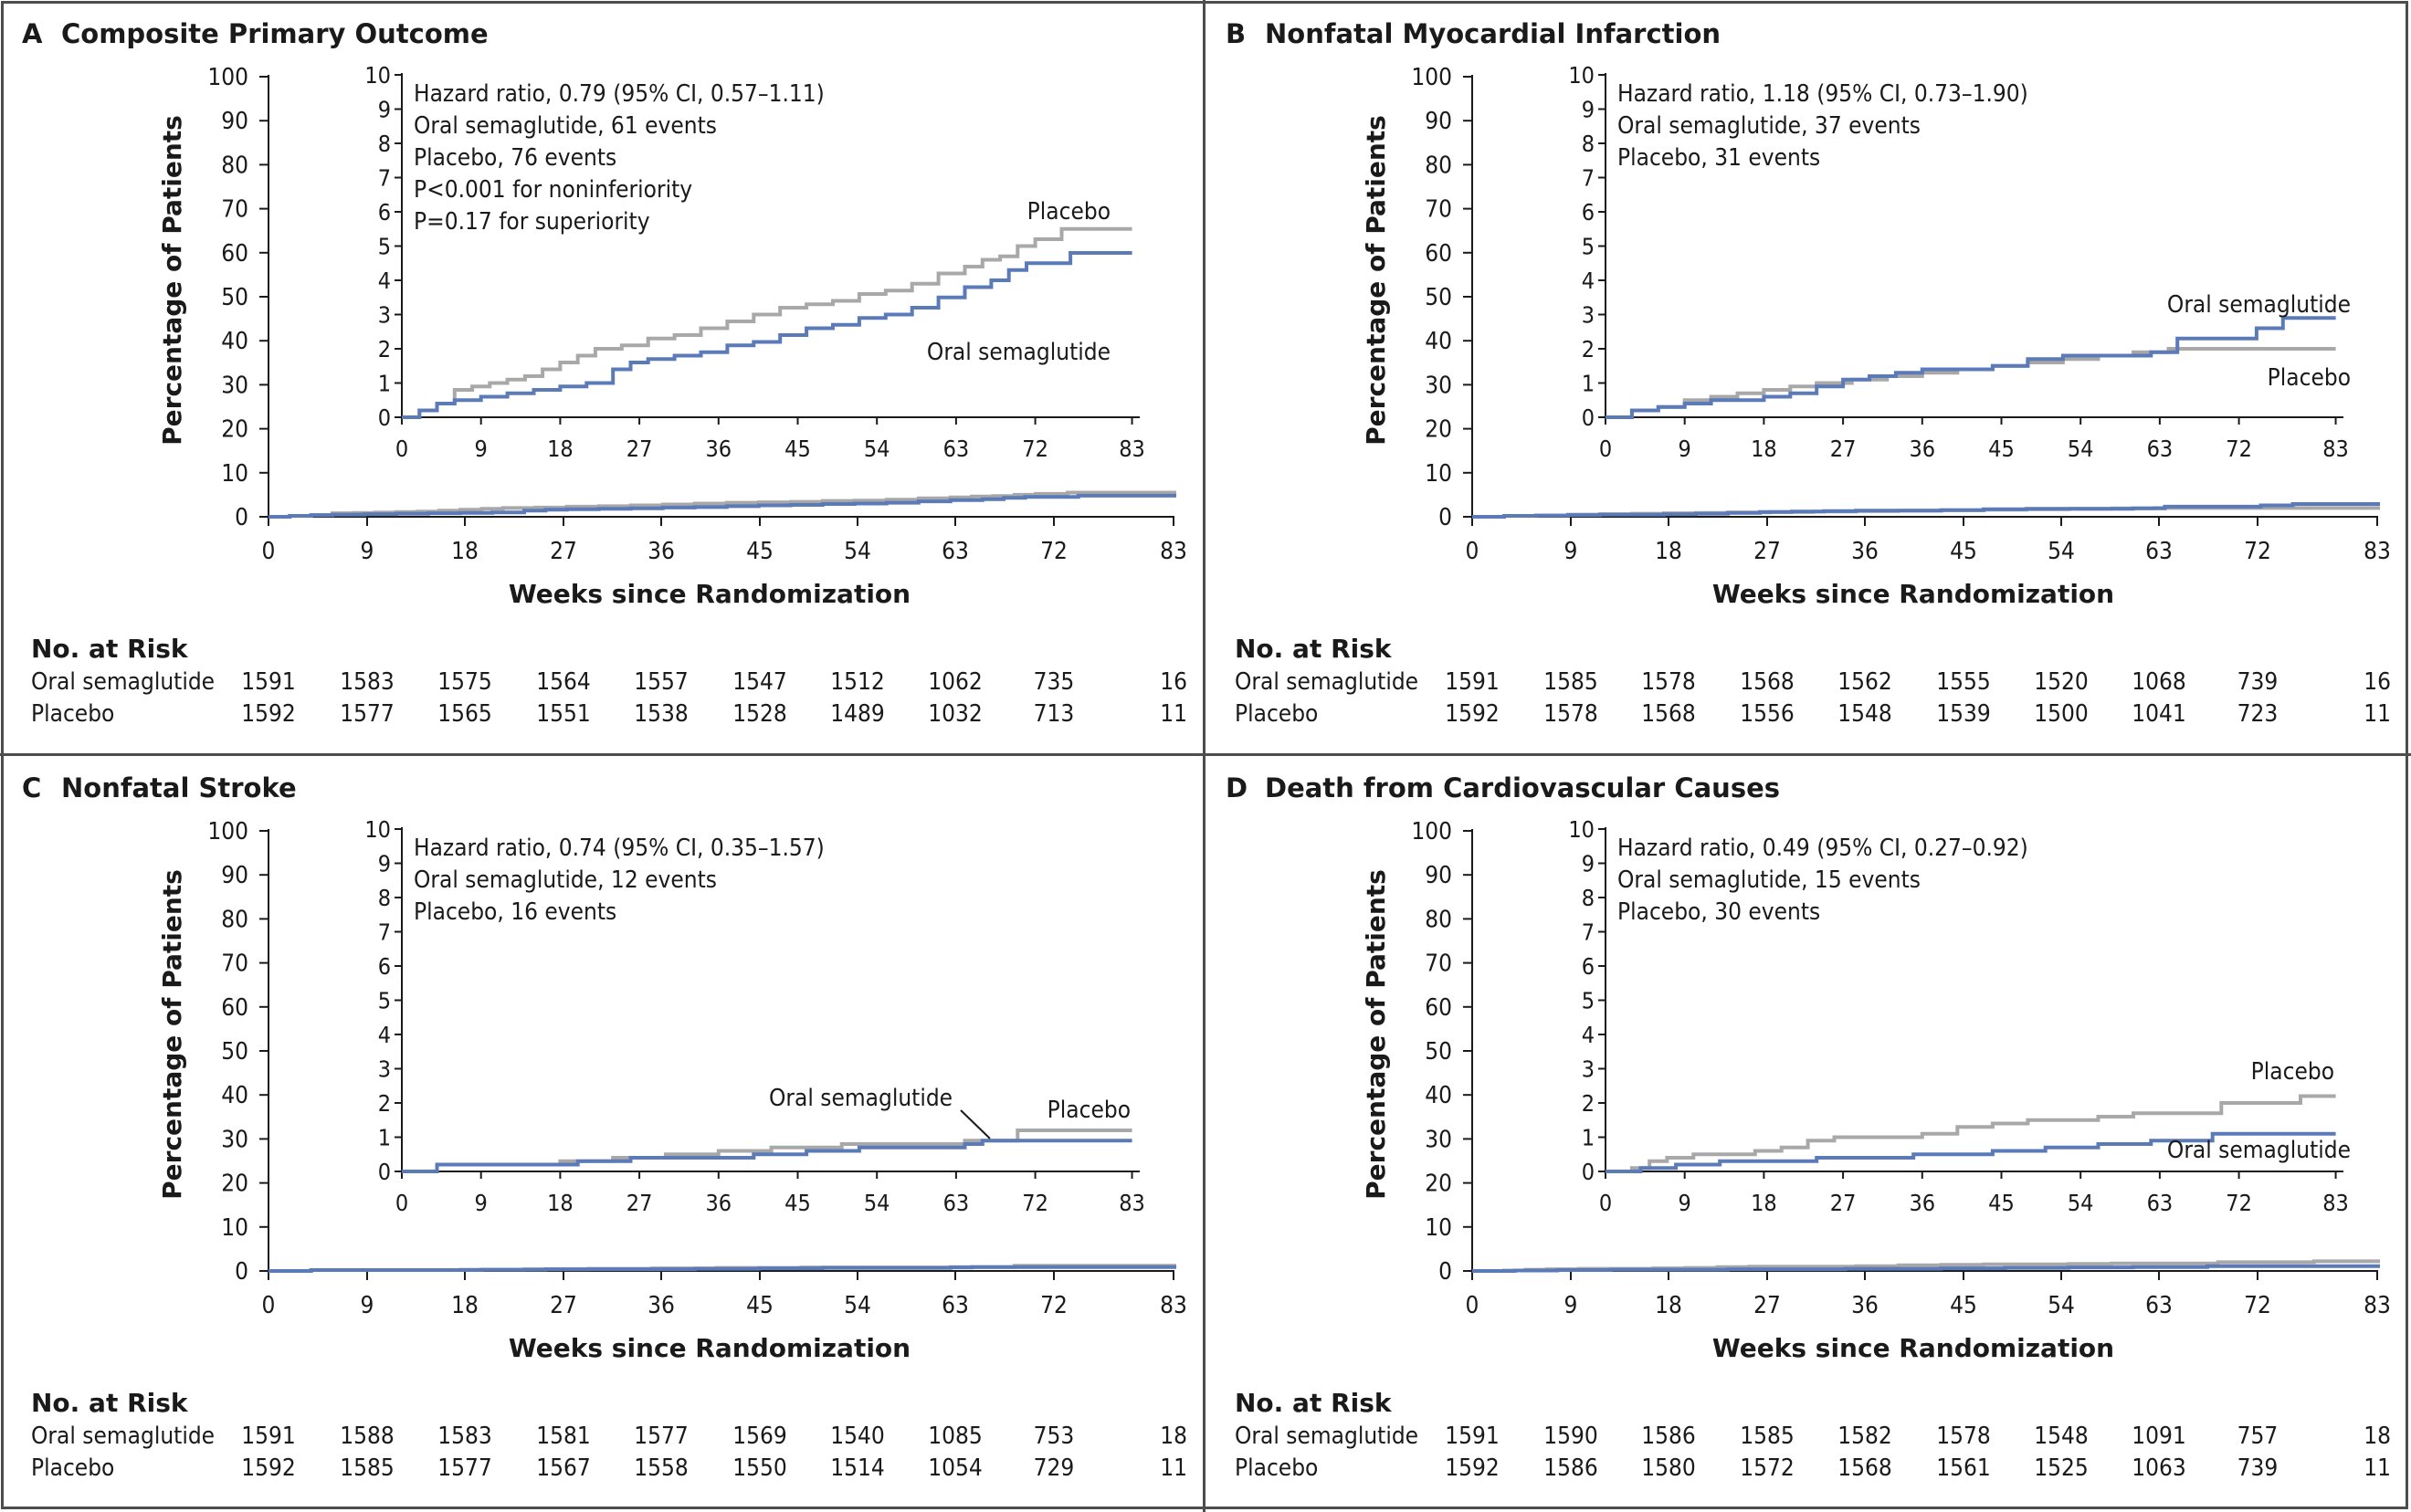 The image size is (2411, 1512). Describe the element at coordinates (1438, 297) in the screenshot. I see `main-y-tick-label: 50` at that location.